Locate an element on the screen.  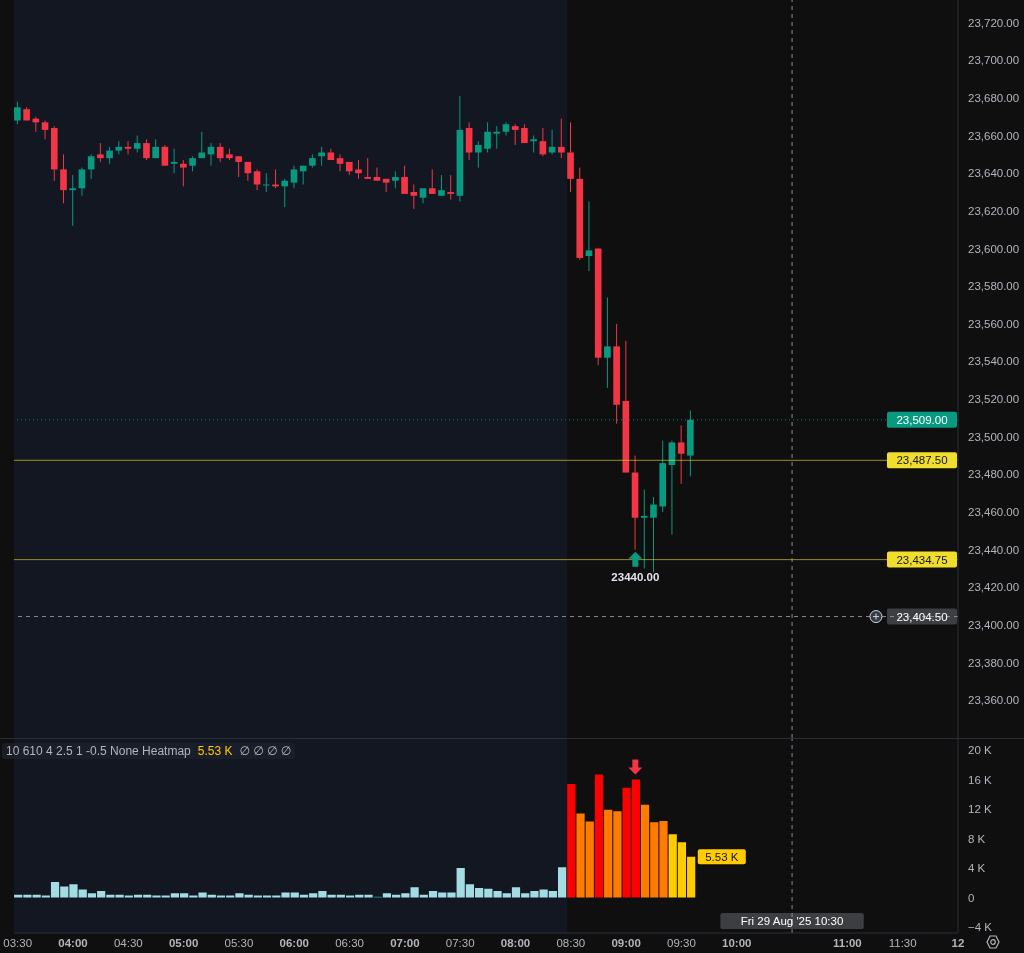
x-tick-label: 04:00 is located at coordinates (73, 943).